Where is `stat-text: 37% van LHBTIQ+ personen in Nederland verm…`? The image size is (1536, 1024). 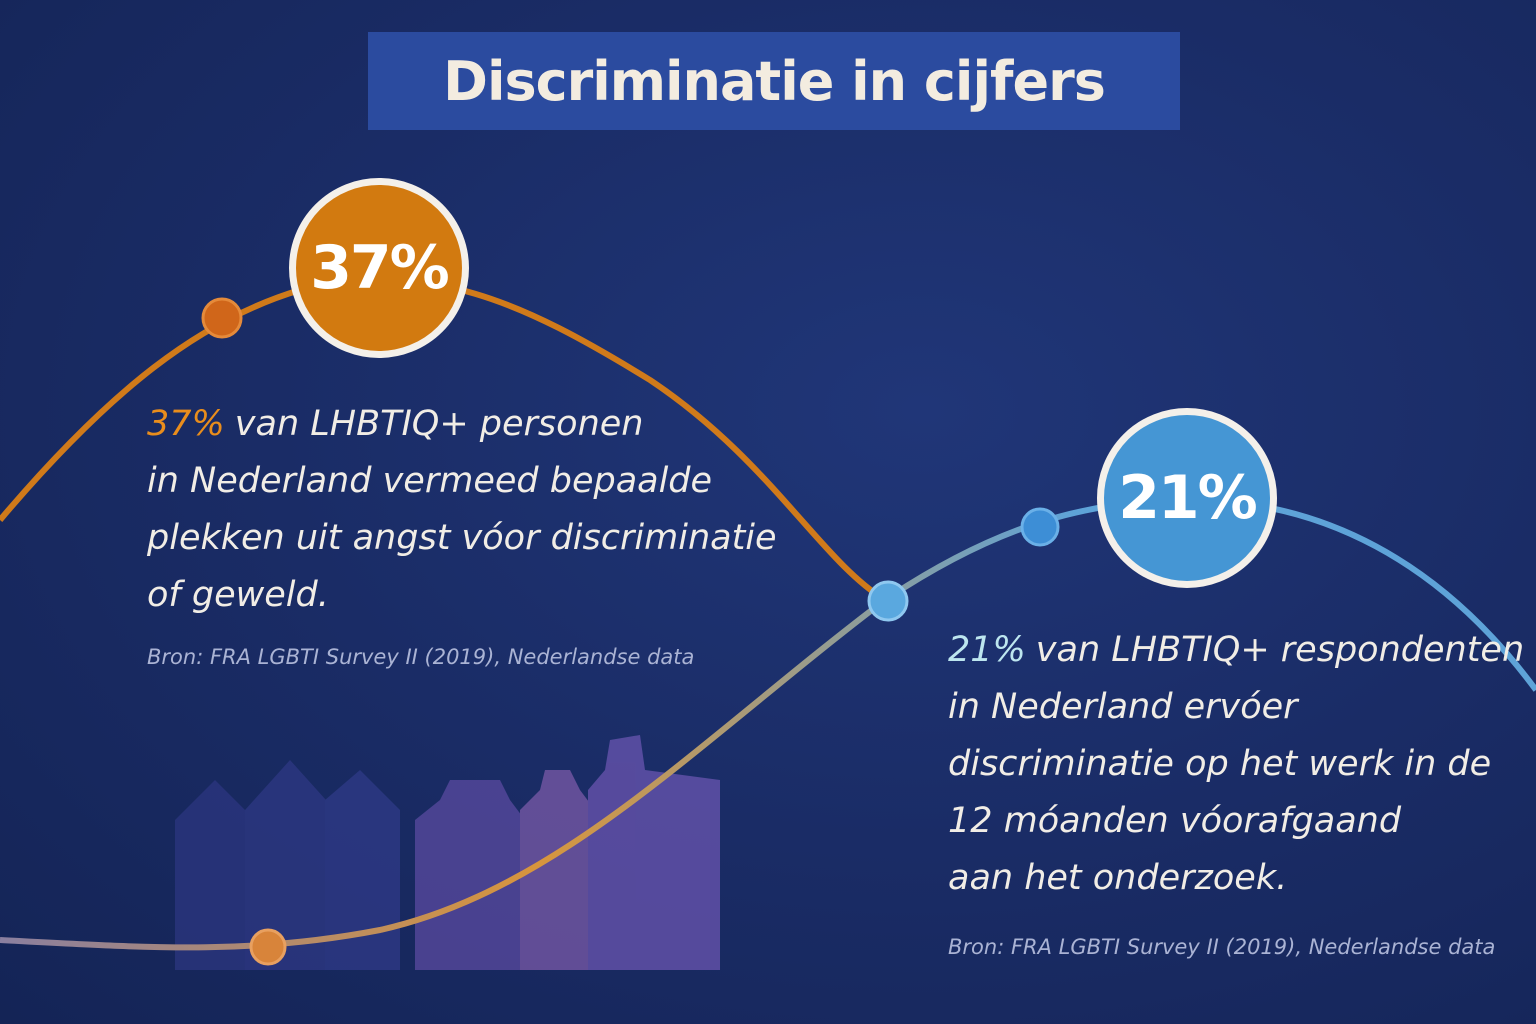
stat-text: 37% van LHBTIQ+ personen in Nederland verm… is located at coordinates (462, 510).